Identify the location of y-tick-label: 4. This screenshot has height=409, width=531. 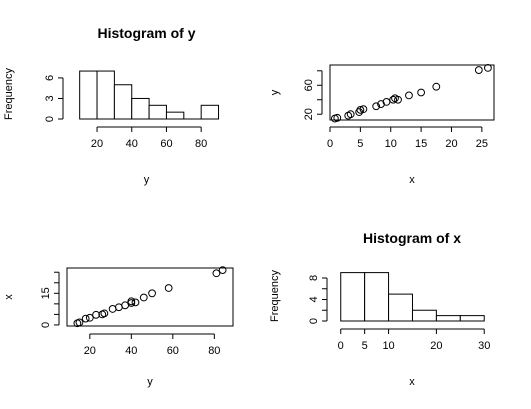
(314, 299).